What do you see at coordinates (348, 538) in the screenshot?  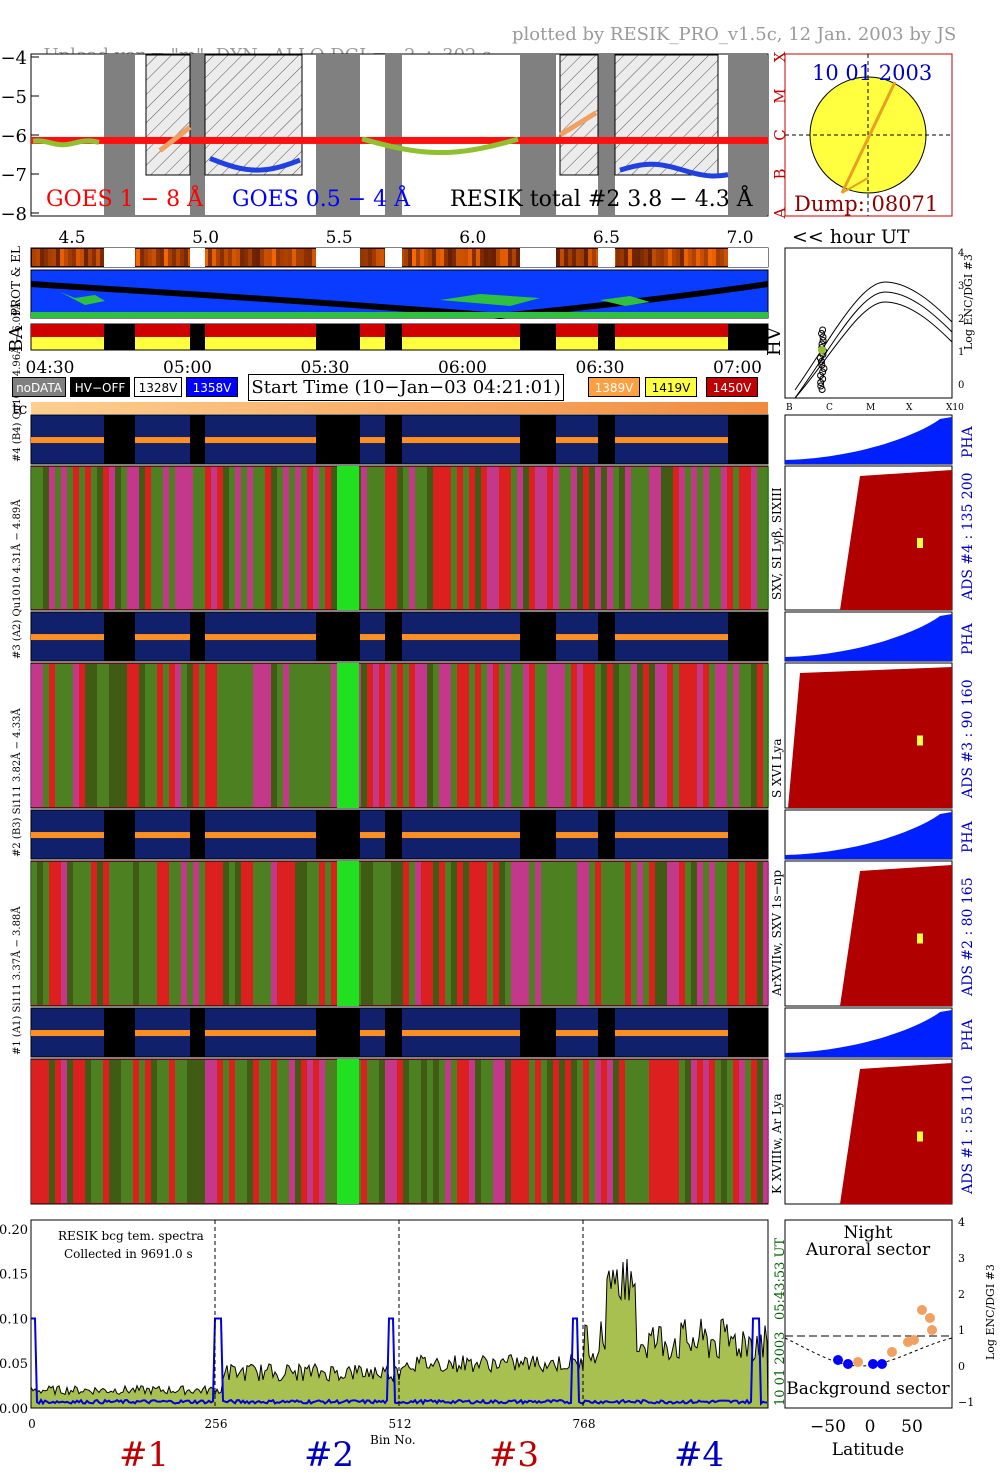 I see `calibration-band` at bounding box center [348, 538].